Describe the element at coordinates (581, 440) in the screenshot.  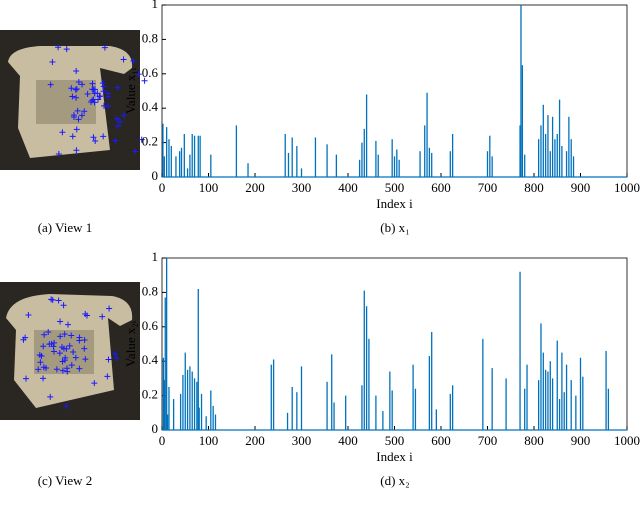
I see `x-tick-label: 900` at that location.